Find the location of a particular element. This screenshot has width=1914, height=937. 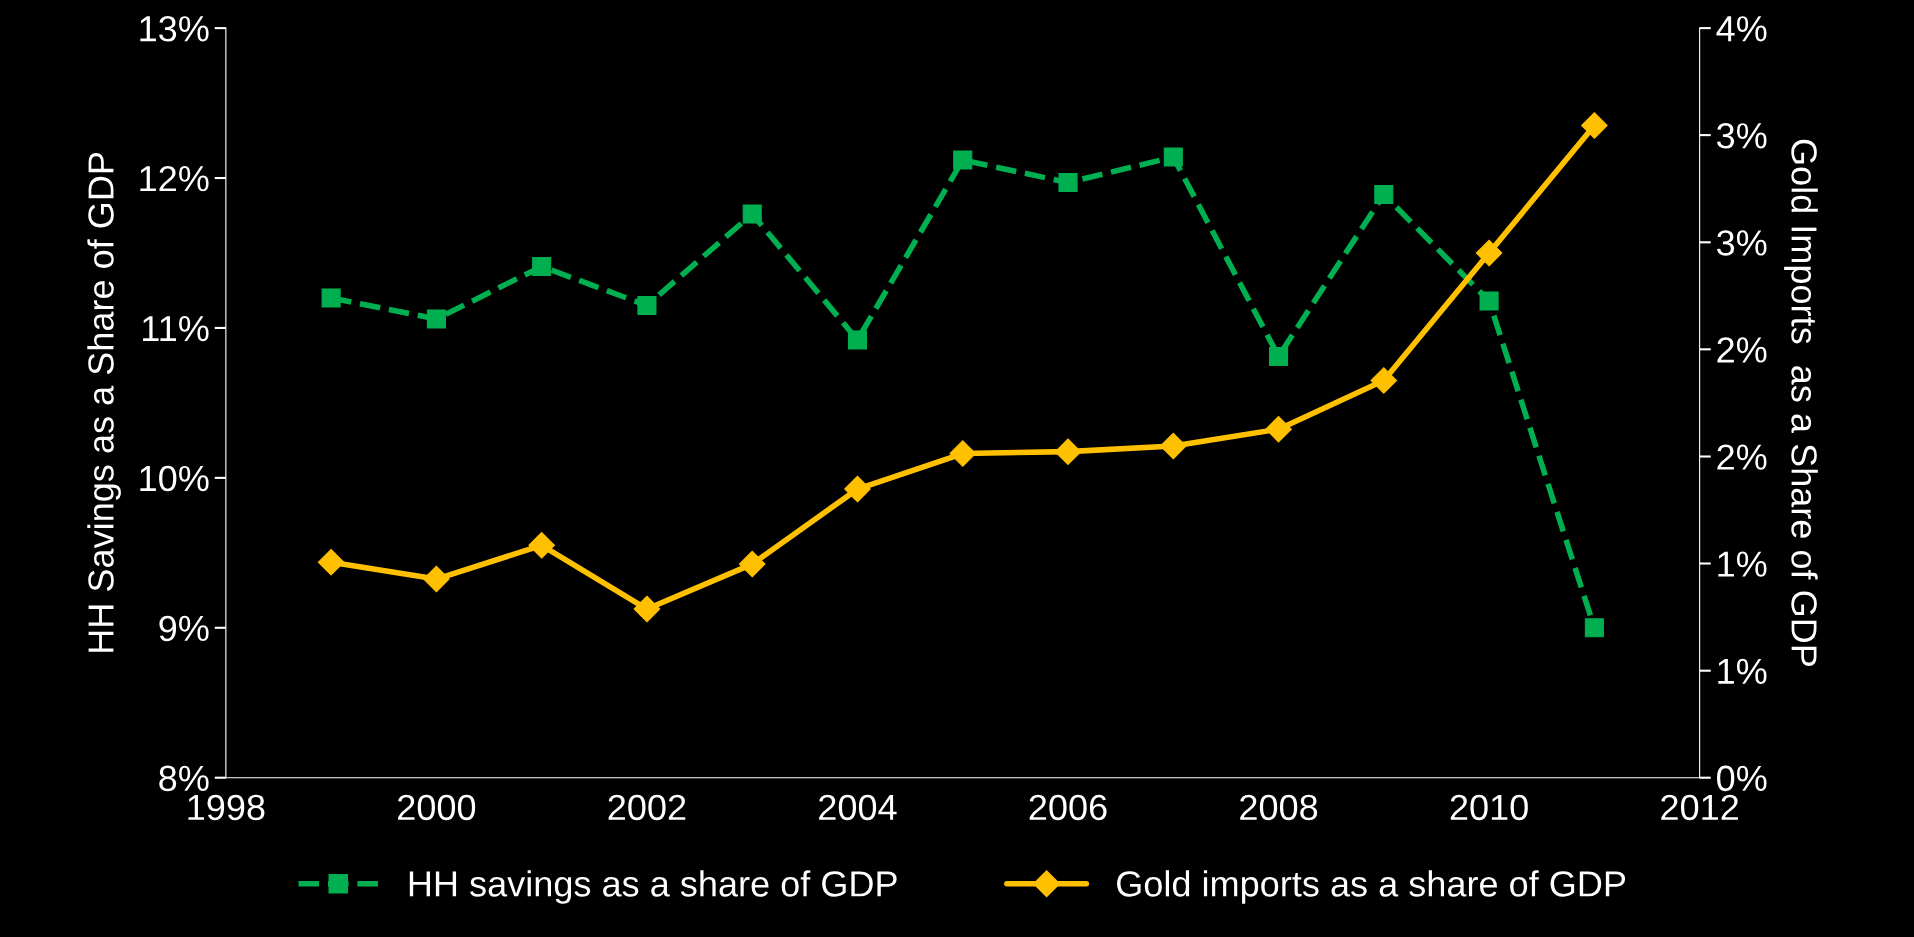

x-tick-label: 2002 is located at coordinates (647, 807).